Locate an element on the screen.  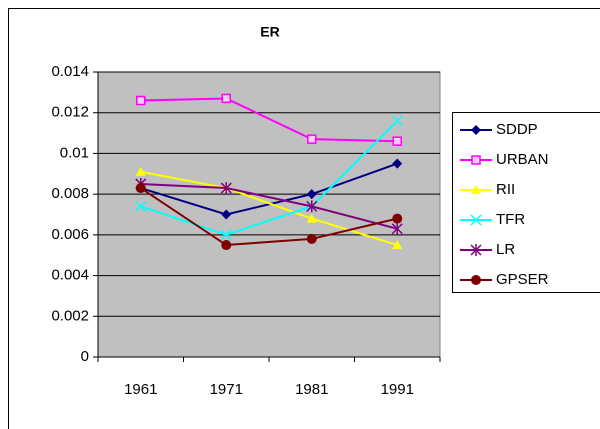
y-tick-label: 0.012 is located at coordinates (70, 112).